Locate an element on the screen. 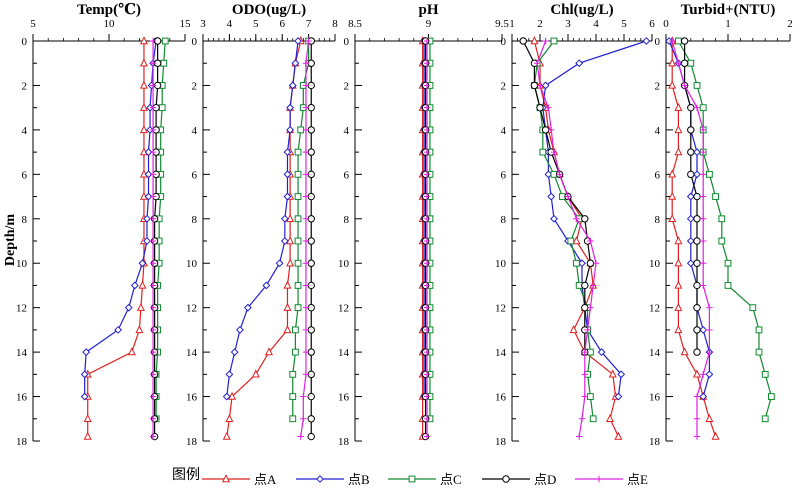  legend-label: 点A is located at coordinates (265, 479).